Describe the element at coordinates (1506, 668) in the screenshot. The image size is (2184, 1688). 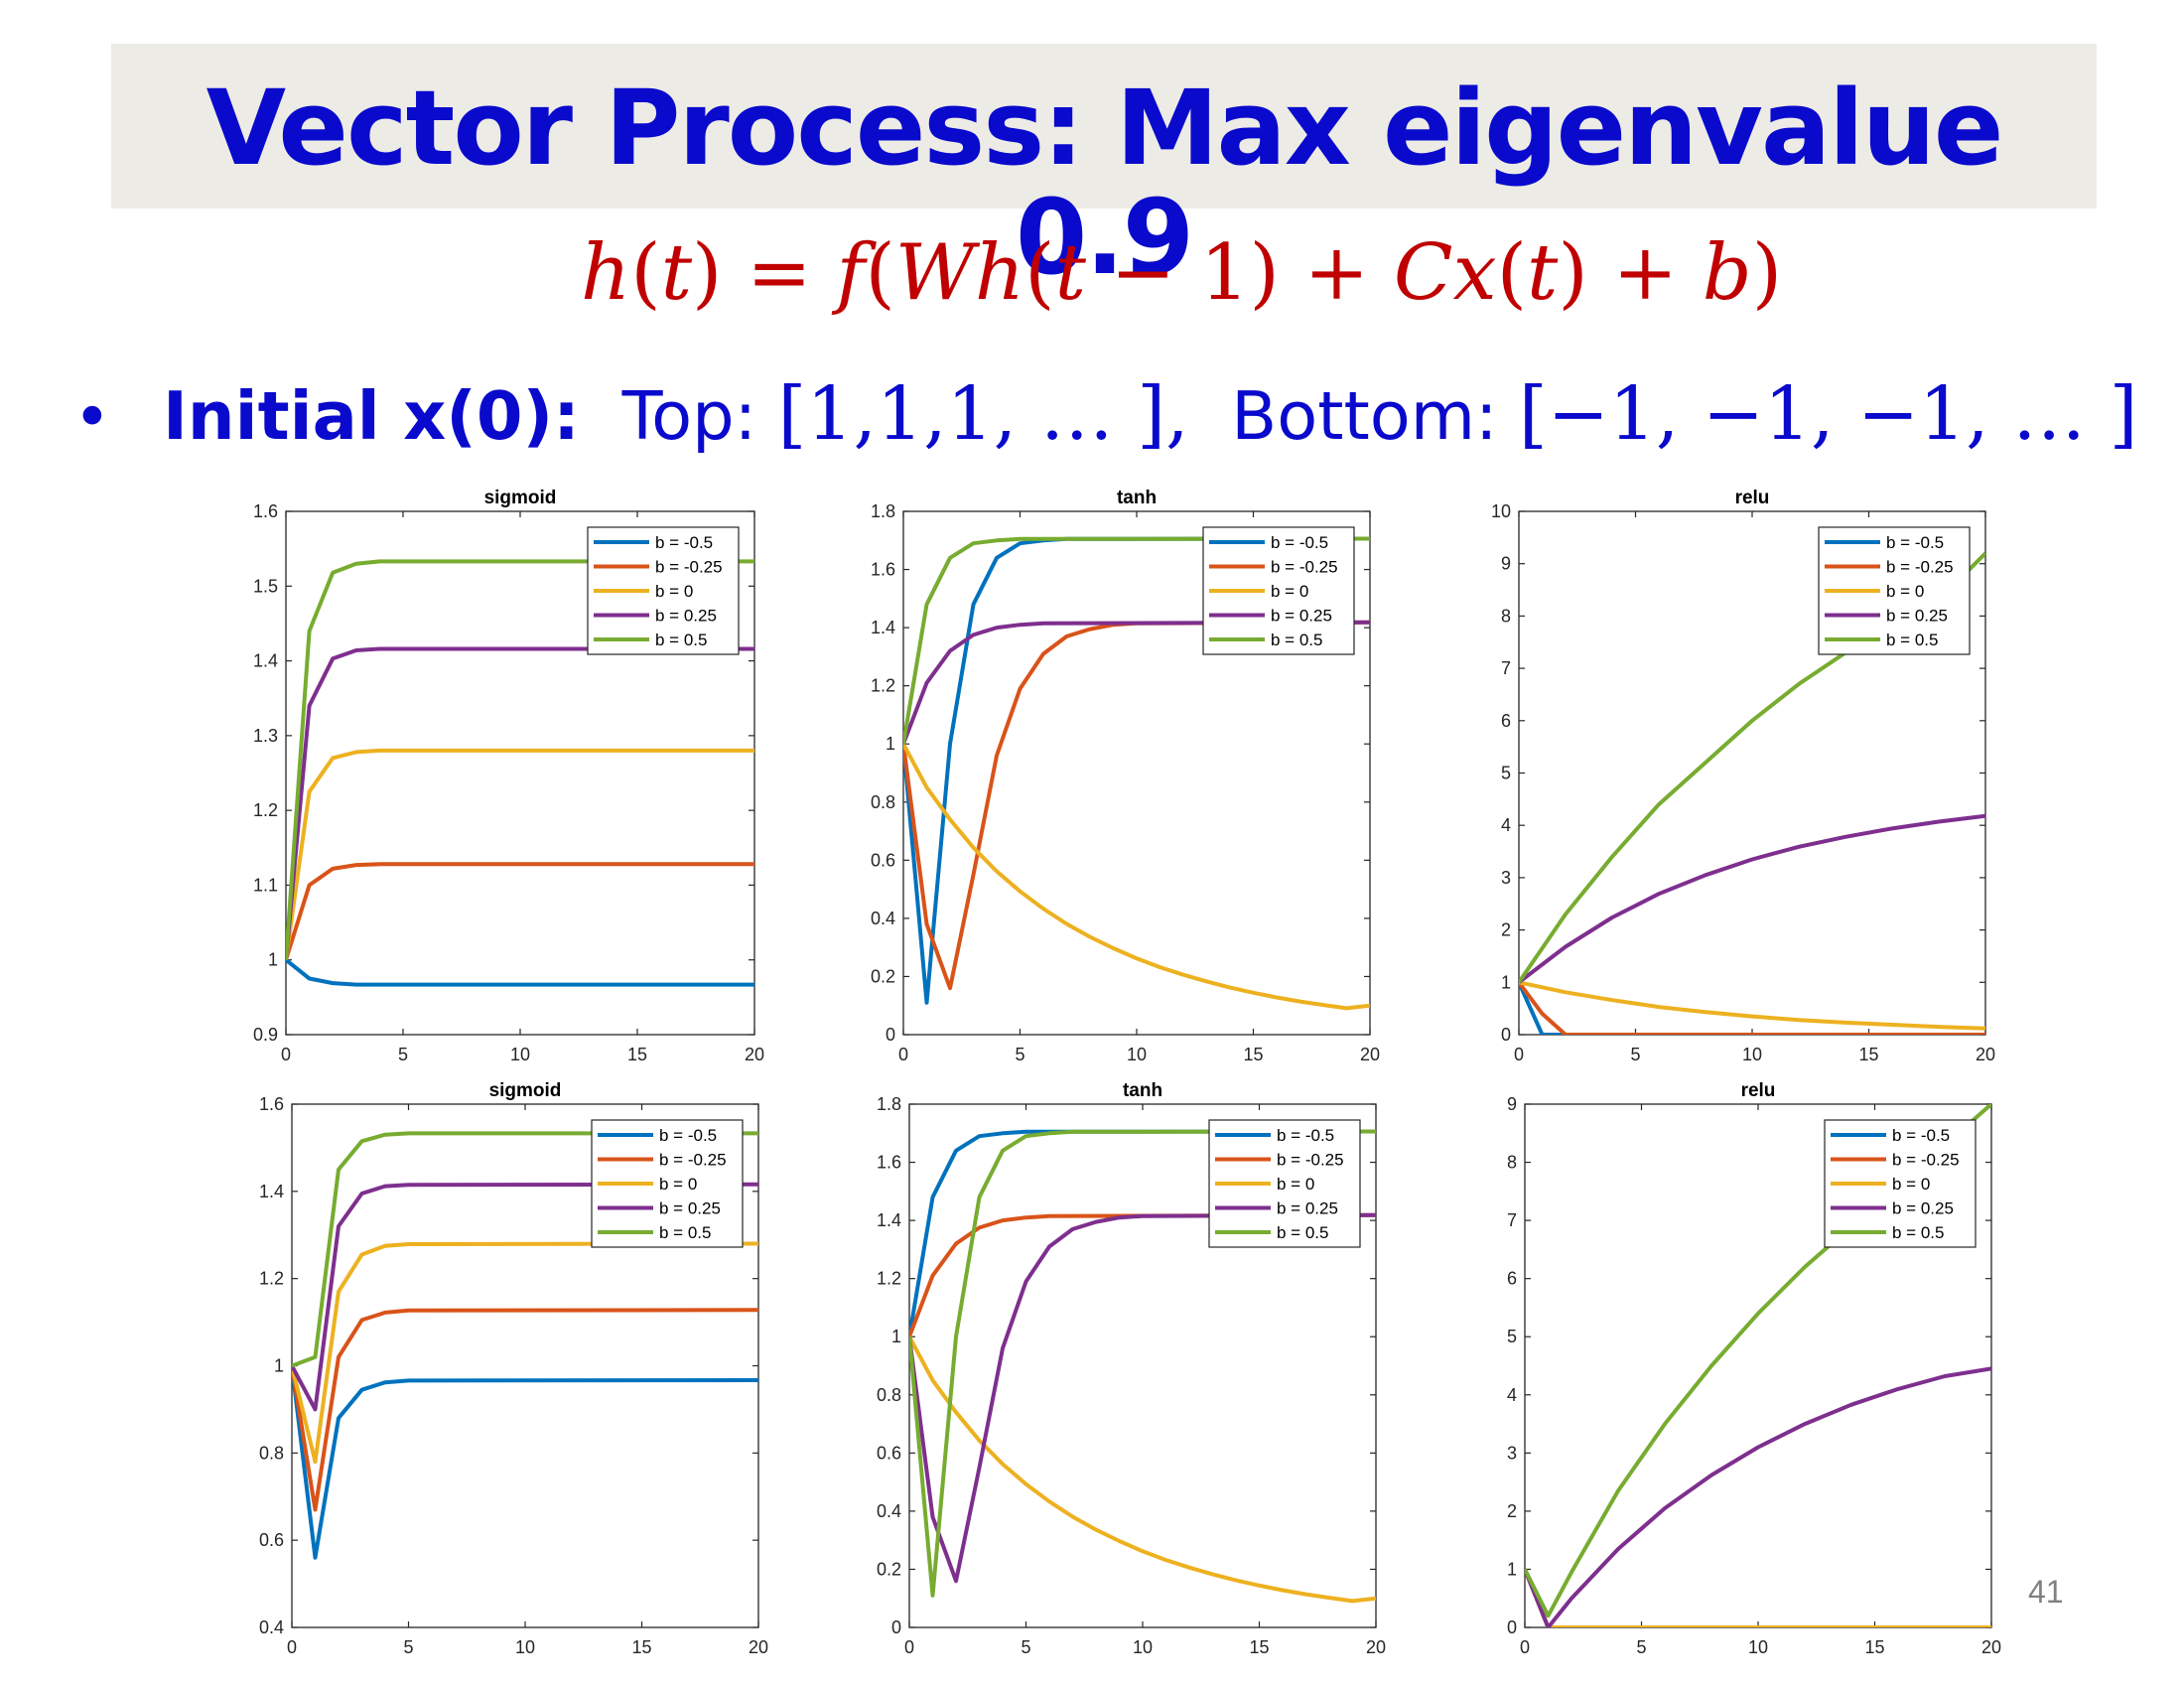
I see `y-tick-label: 7` at that location.